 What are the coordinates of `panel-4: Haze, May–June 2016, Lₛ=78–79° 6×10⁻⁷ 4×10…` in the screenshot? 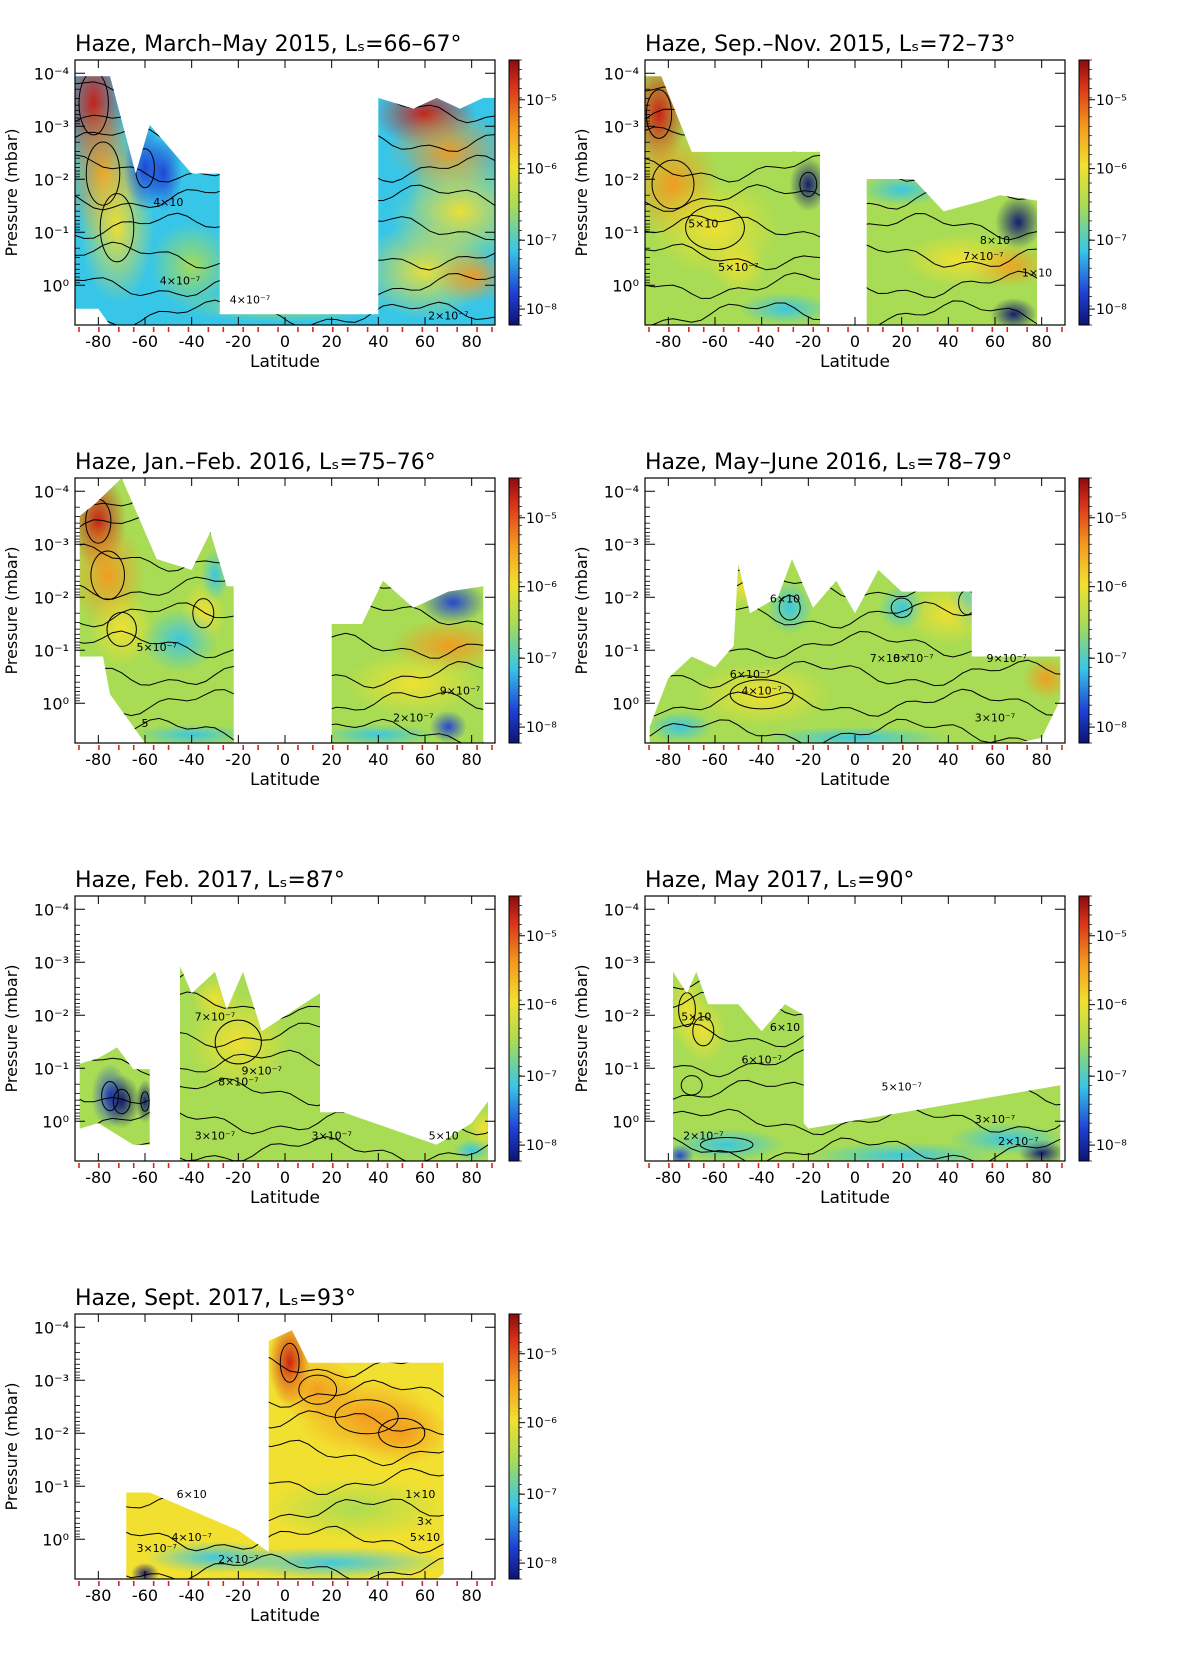 It's located at (849, 620).